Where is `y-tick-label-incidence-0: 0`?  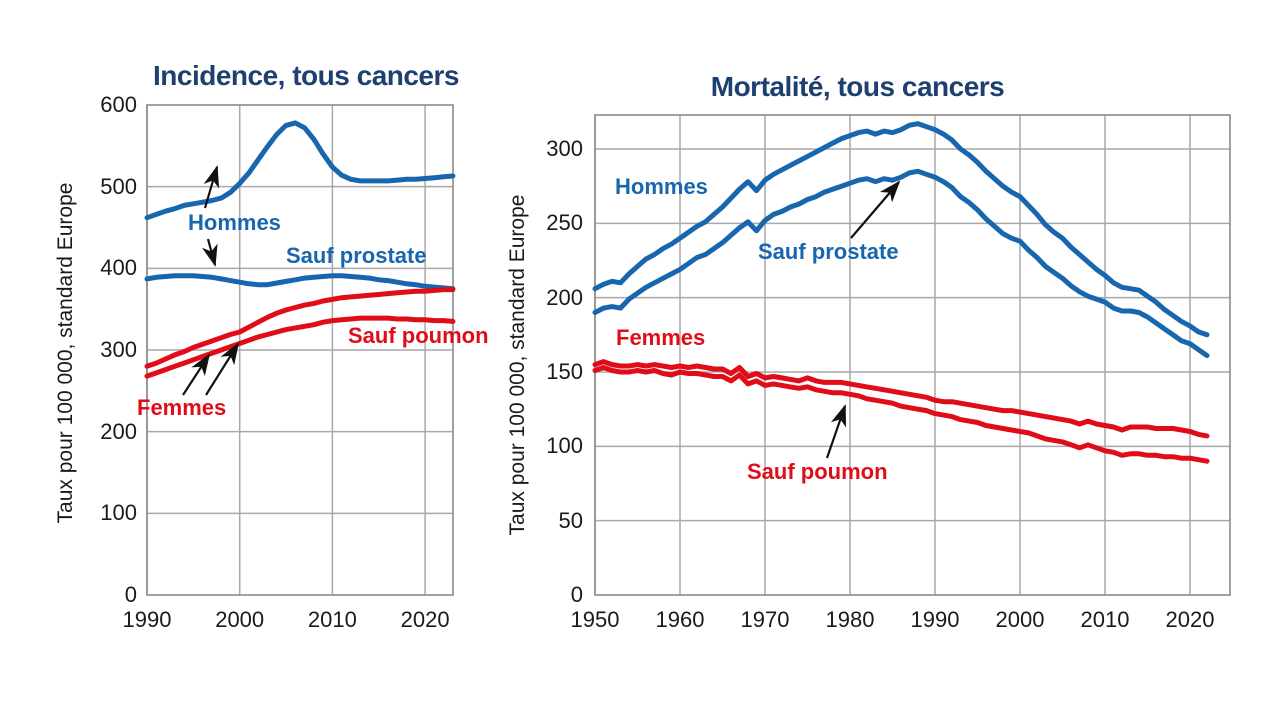
y-tick-label-incidence-0: 0 is located at coordinates (130, 594).